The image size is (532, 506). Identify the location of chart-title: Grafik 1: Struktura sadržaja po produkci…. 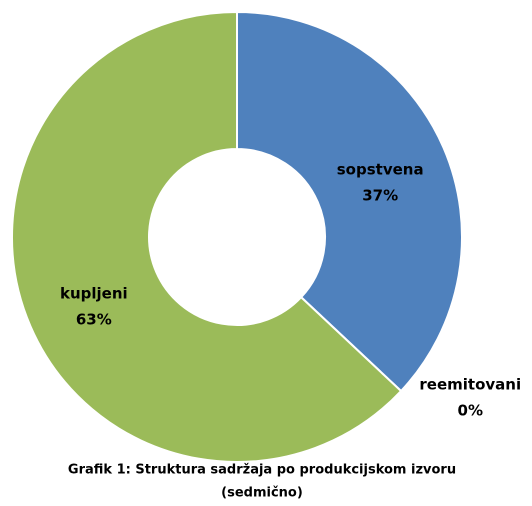
(262, 470).